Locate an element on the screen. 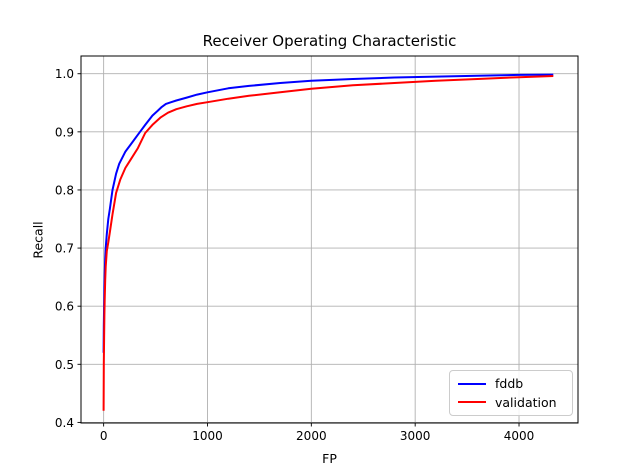 The height and width of the screenshot is (476, 640). legend-label-fddb: fddb is located at coordinates (509, 384).